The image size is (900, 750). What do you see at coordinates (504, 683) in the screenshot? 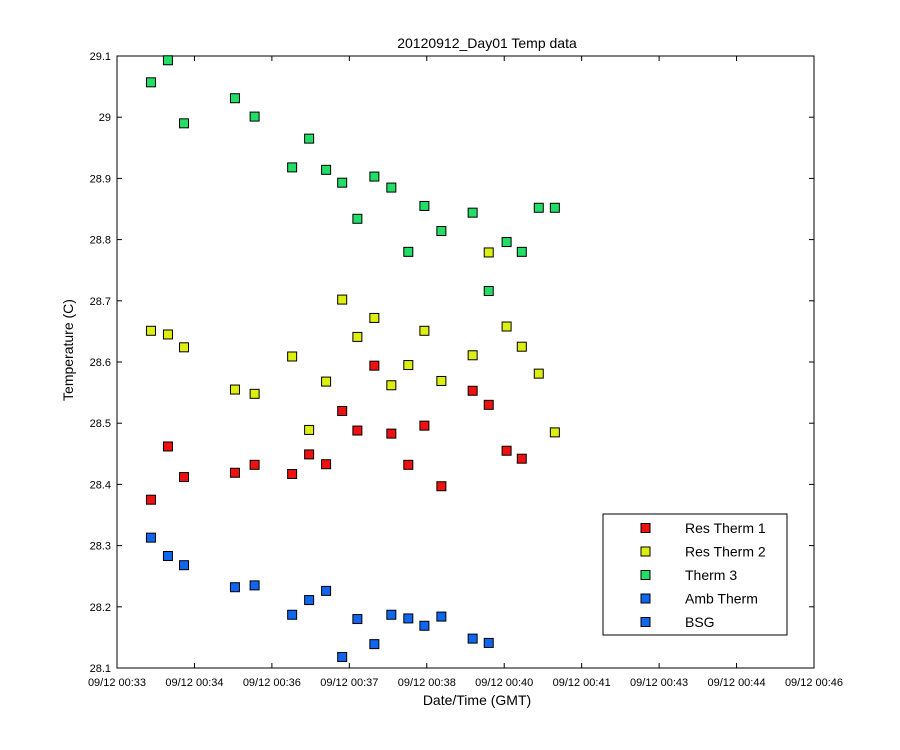
I see `x-tick-label: 09/12 00:40` at bounding box center [504, 683].